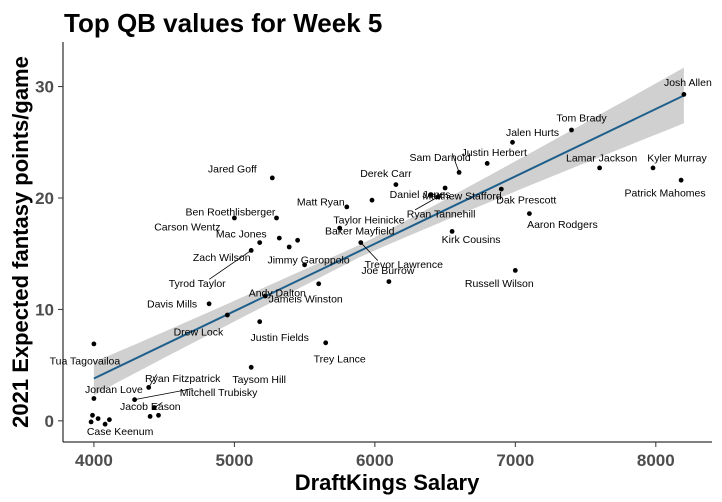  What do you see at coordinates (441, 214) in the screenshot?
I see `point-label: Ryan Tannehill` at bounding box center [441, 214].